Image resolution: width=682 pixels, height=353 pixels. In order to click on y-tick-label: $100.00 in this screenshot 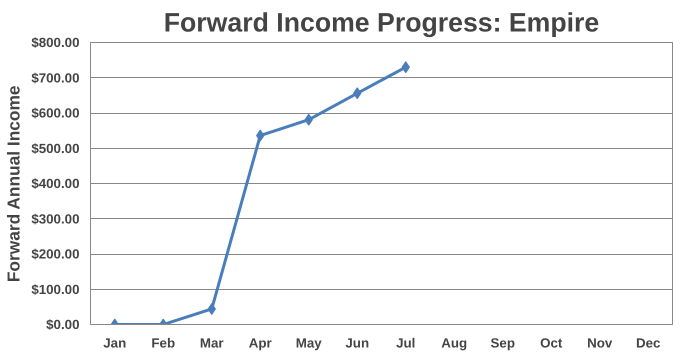, I will do `click(55, 289)`.